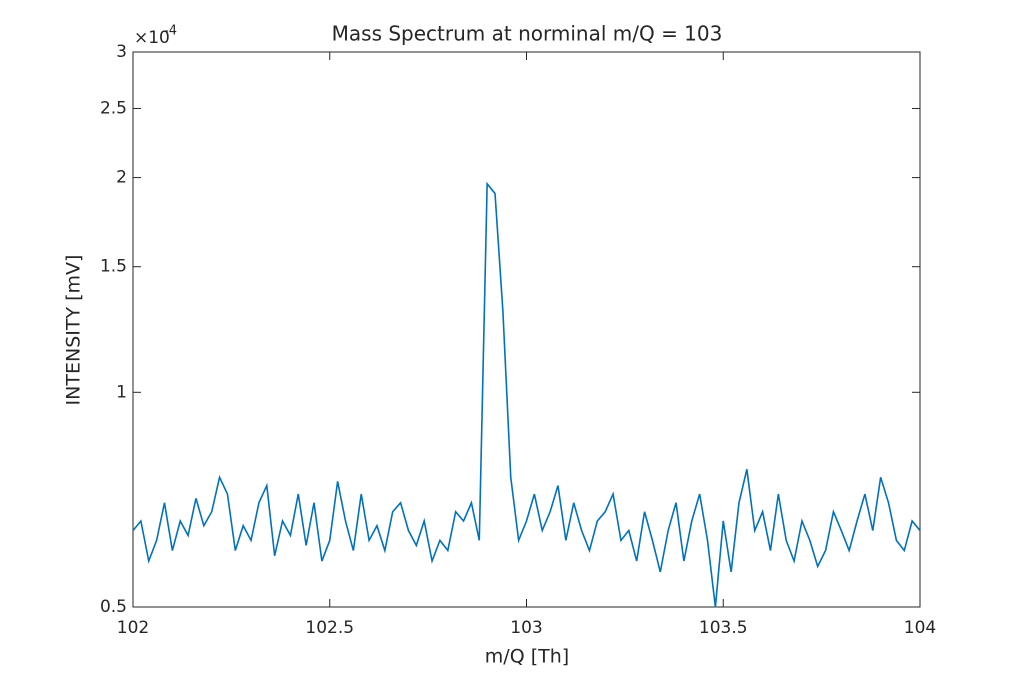 This screenshot has height=682, width=1018. I want to click on y-exponent: -4, so click(170, 31).